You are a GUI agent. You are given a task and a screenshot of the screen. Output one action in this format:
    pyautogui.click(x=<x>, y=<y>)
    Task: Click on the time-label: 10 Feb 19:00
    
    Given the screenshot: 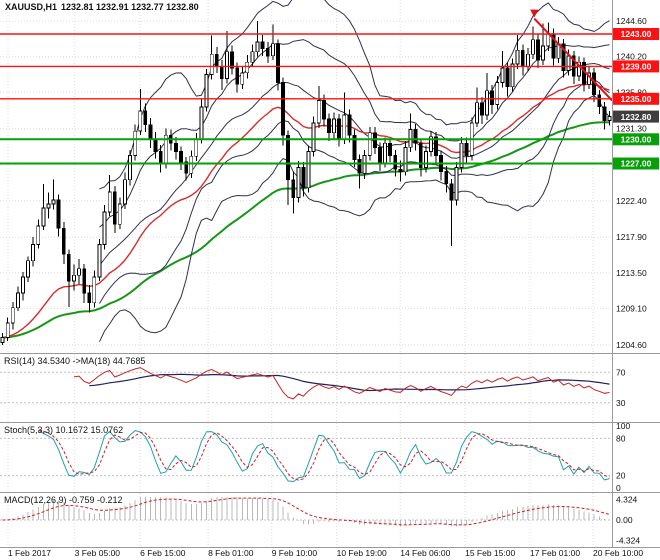 What is the action you would take?
    pyautogui.click(x=361, y=553)
    